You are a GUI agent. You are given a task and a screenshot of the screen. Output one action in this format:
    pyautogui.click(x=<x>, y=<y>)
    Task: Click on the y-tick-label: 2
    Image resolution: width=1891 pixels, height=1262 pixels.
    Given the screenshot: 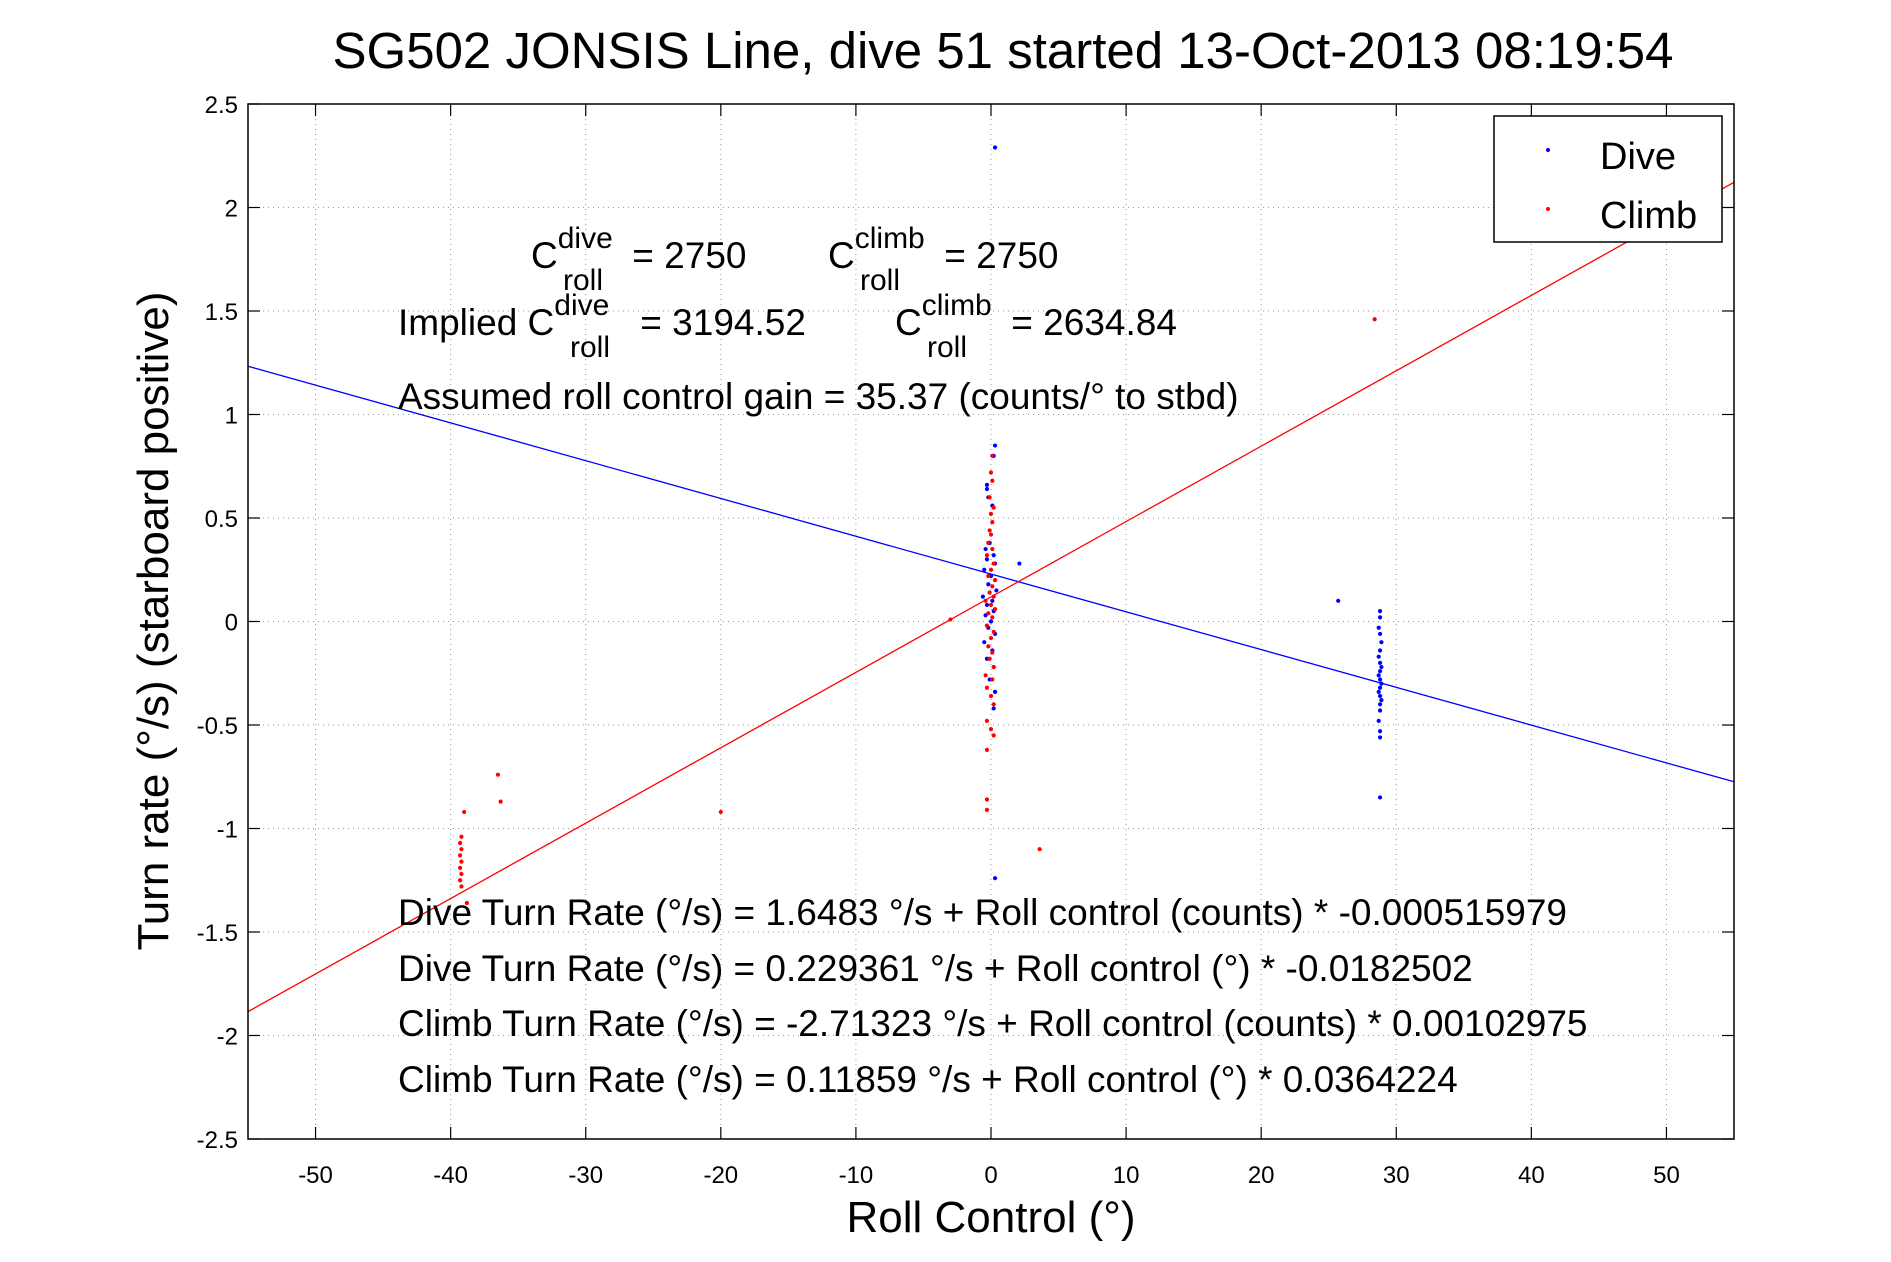 What is the action you would take?
    pyautogui.click(x=231, y=209)
    